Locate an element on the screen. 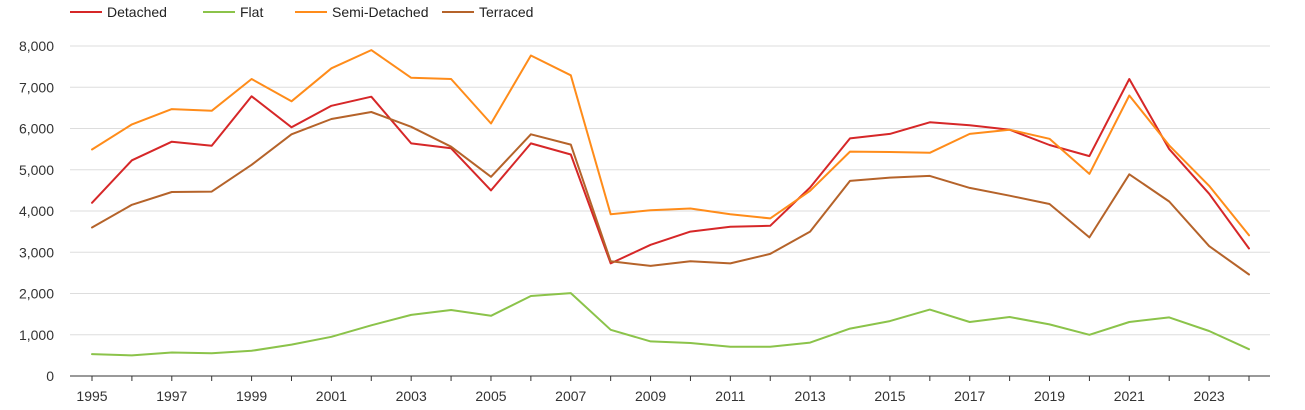 Image resolution: width=1305 pixels, height=410 pixels. x-tick-label-2011: 2011 is located at coordinates (730, 396).